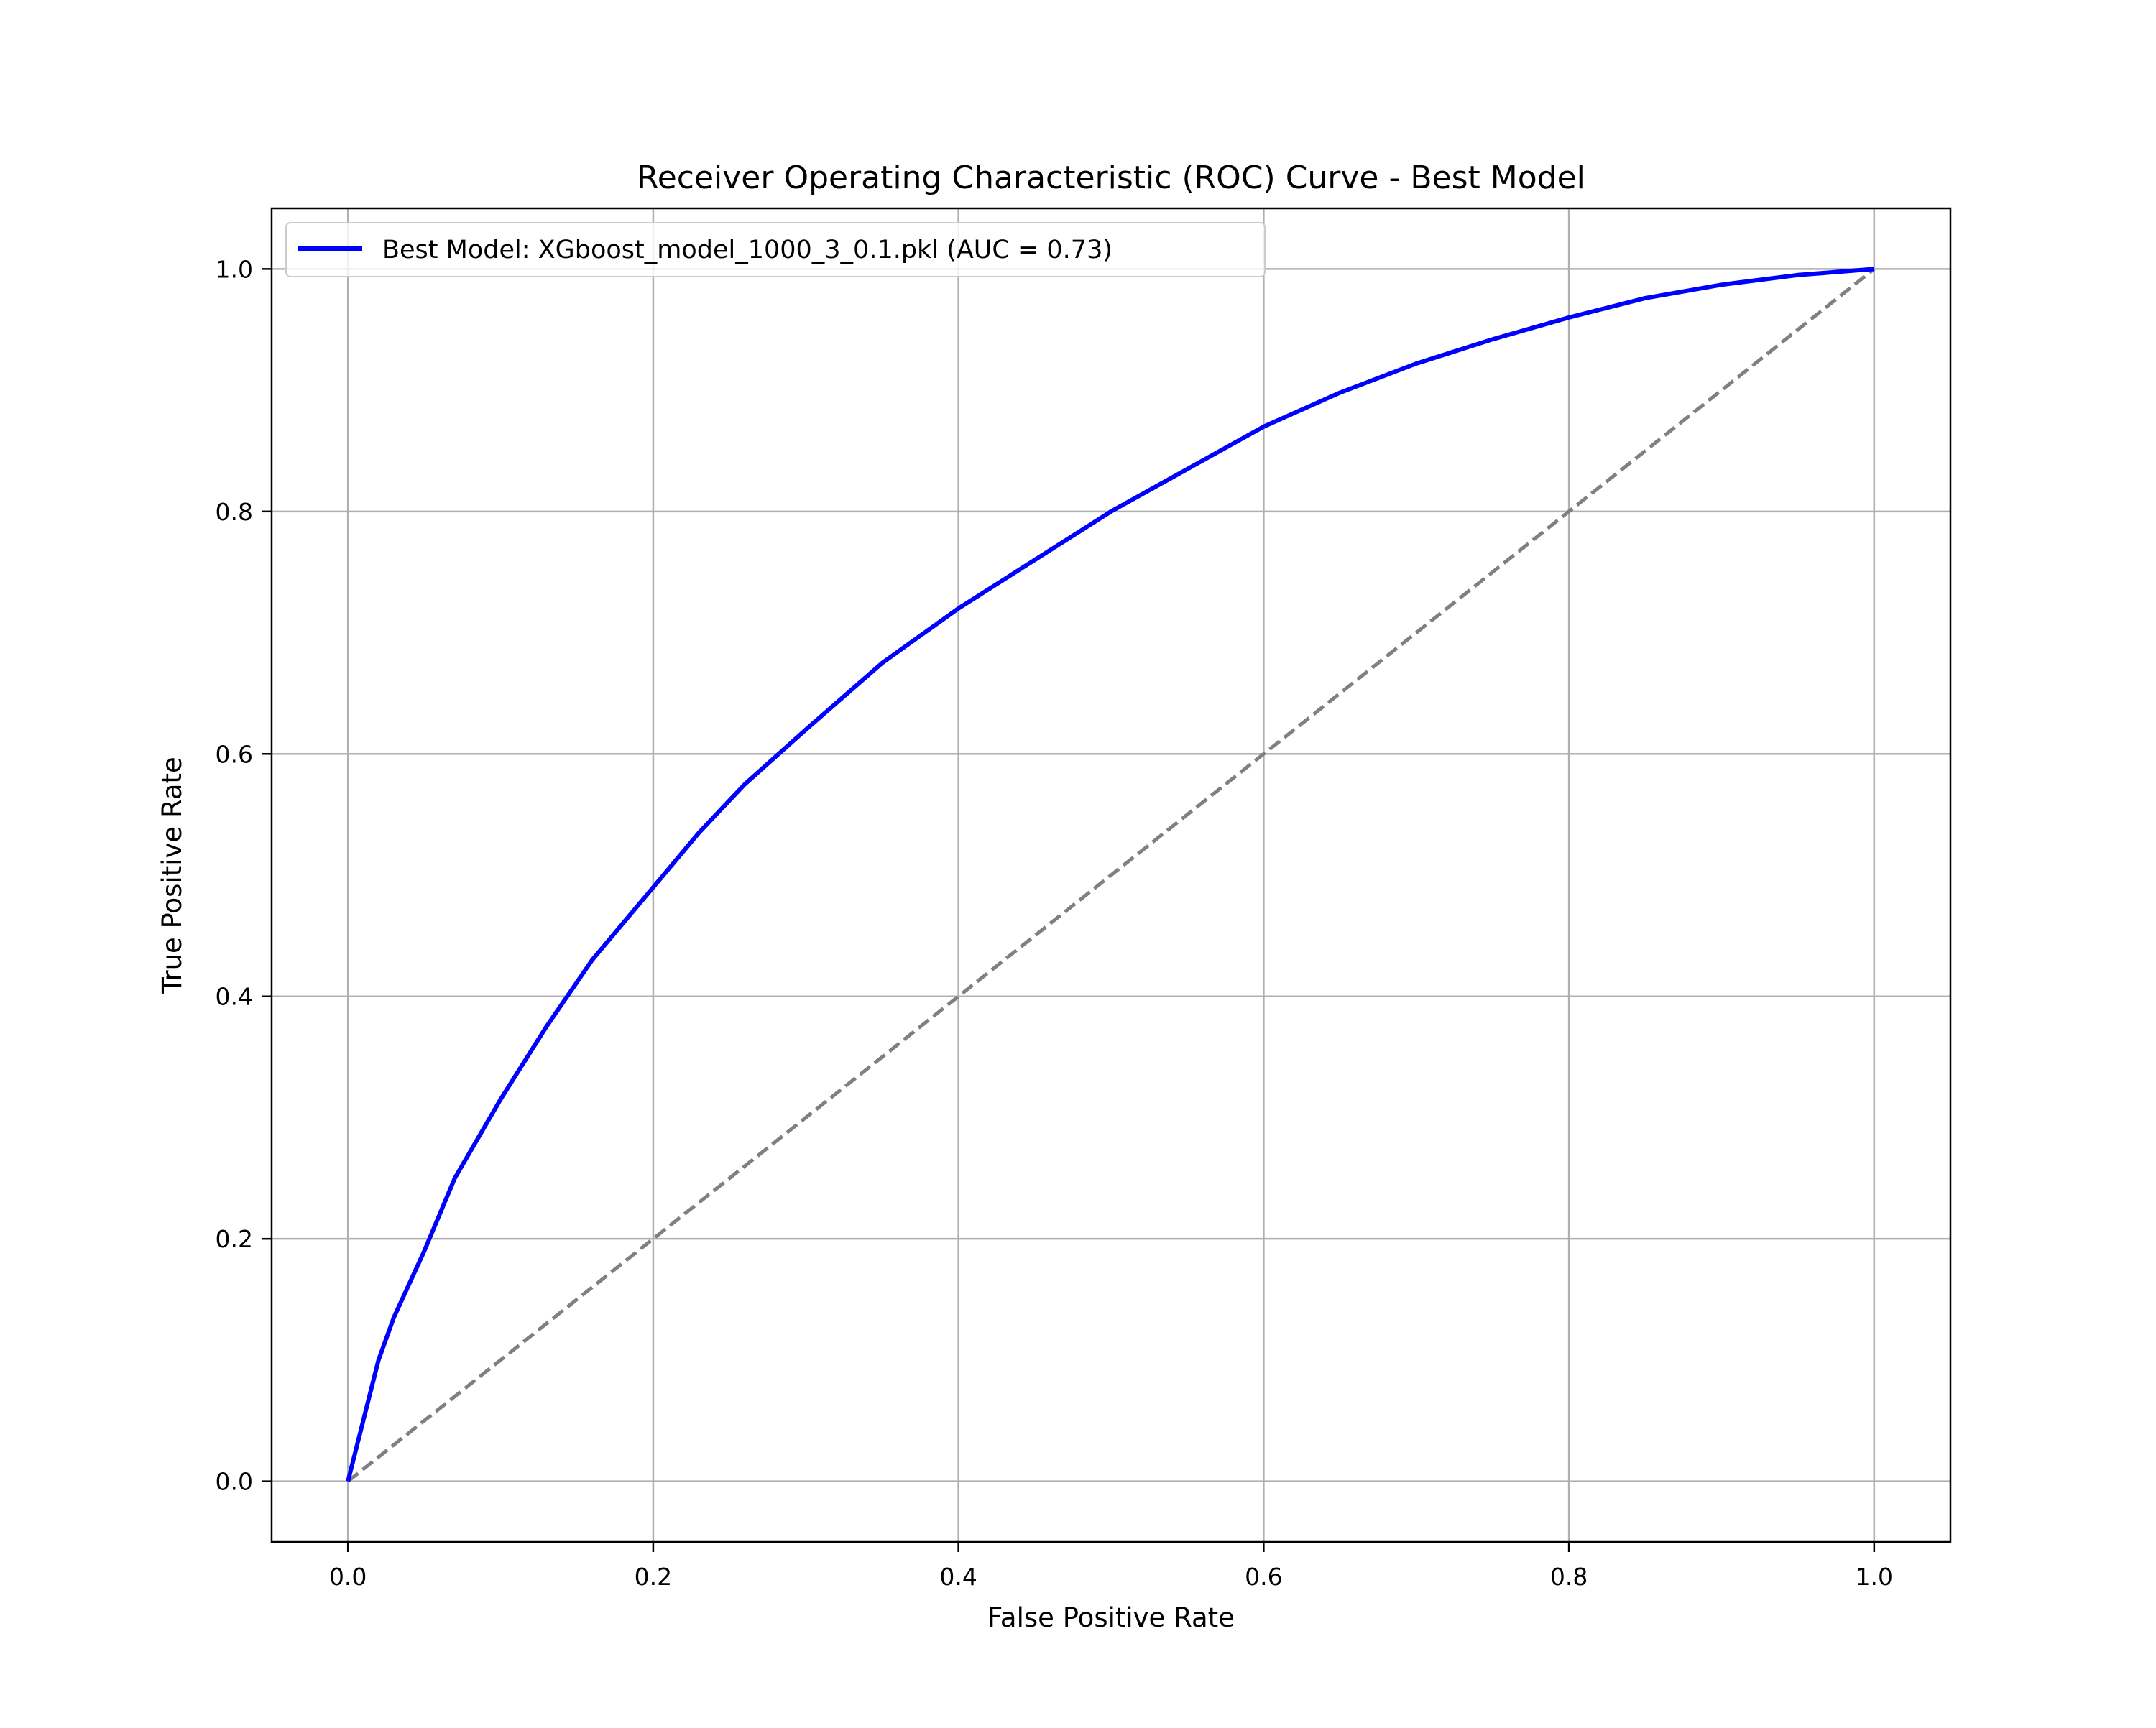 The image size is (2156, 1728). Describe the element at coordinates (653, 1577) in the screenshot. I see `x-tick-label: 0.2` at that location.